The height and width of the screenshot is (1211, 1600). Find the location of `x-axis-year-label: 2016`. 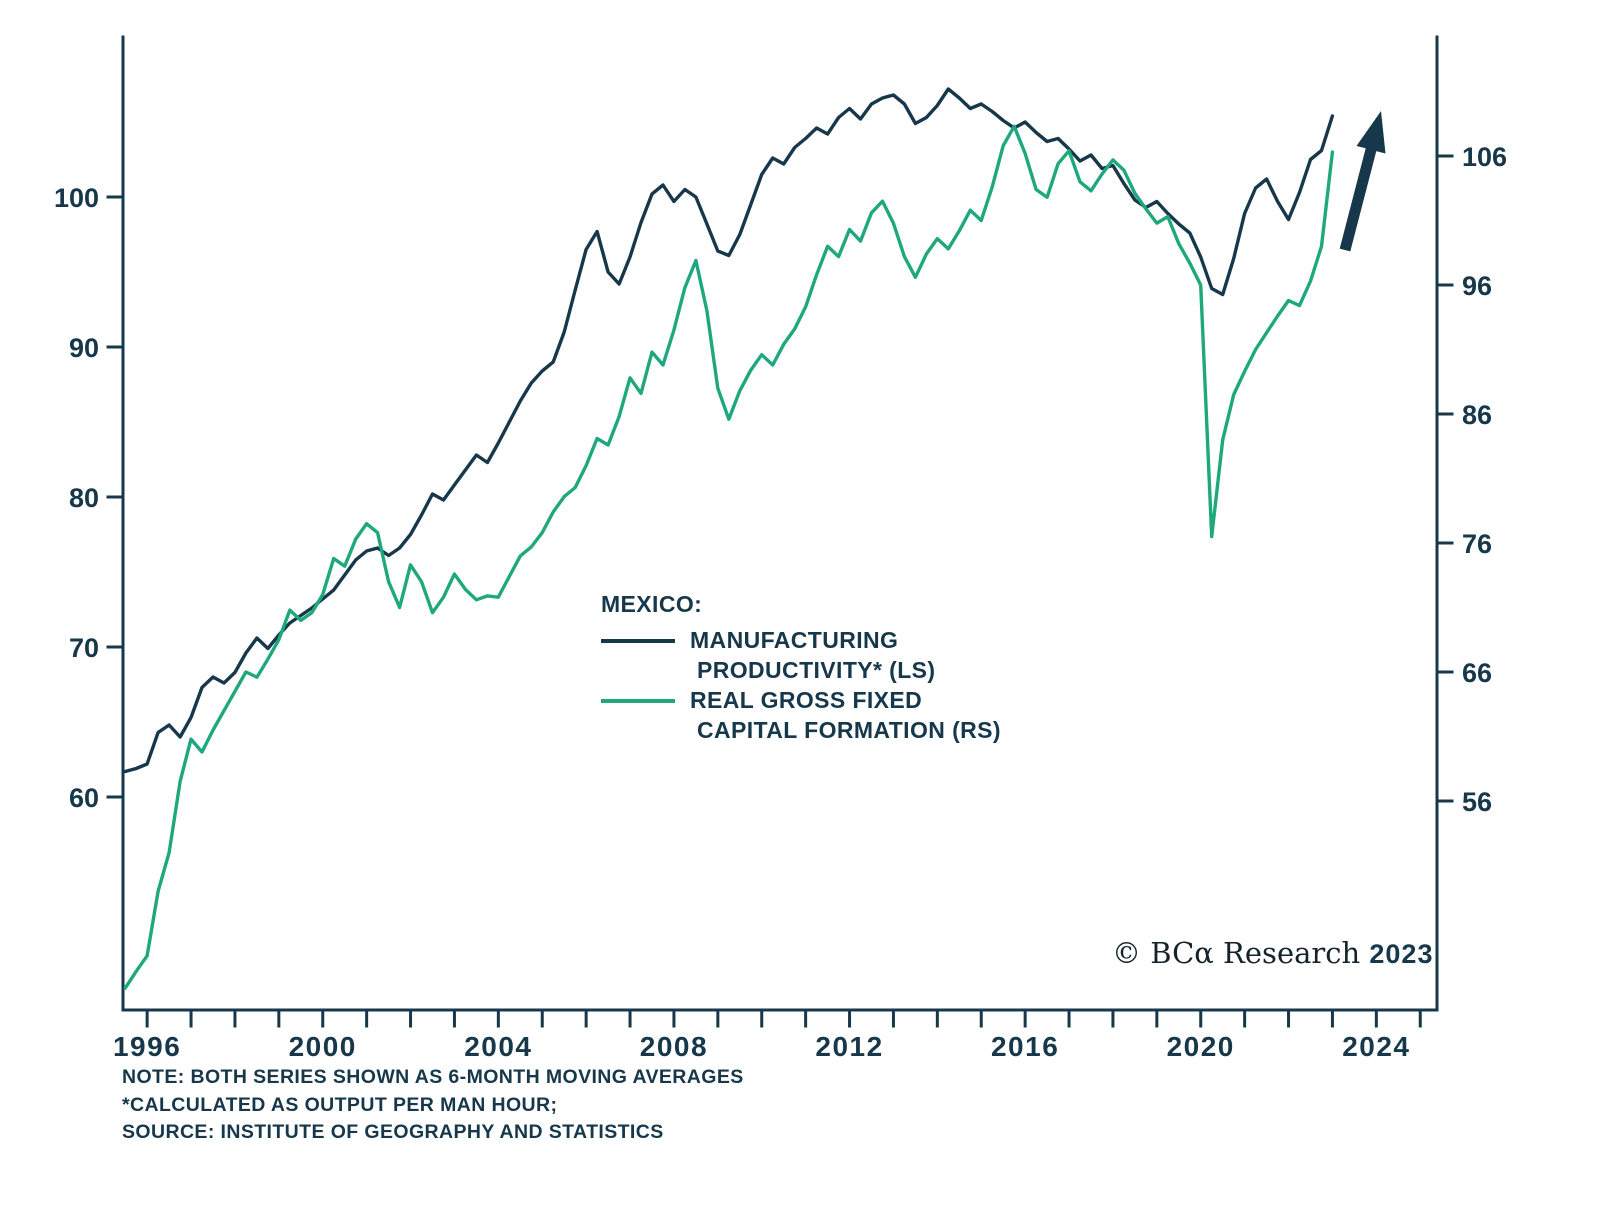

x-axis-year-label: 2016 is located at coordinates (1025, 1046).